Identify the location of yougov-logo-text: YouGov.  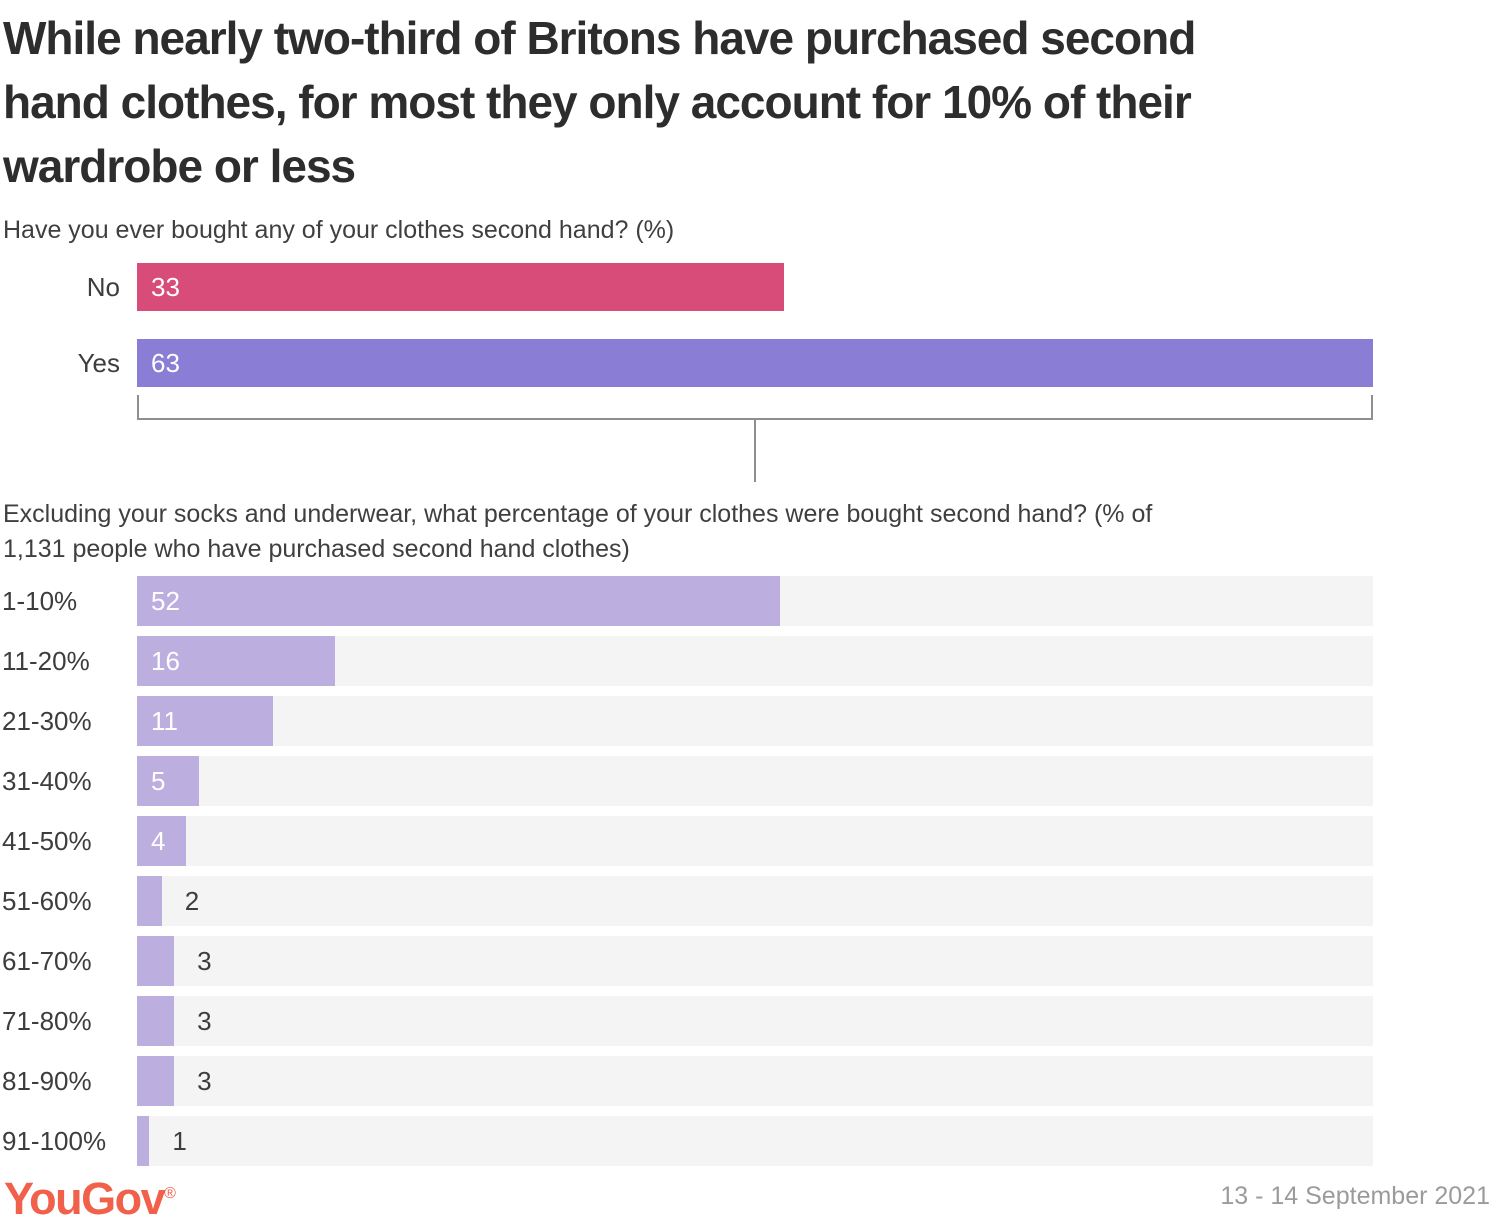
(85, 1198).